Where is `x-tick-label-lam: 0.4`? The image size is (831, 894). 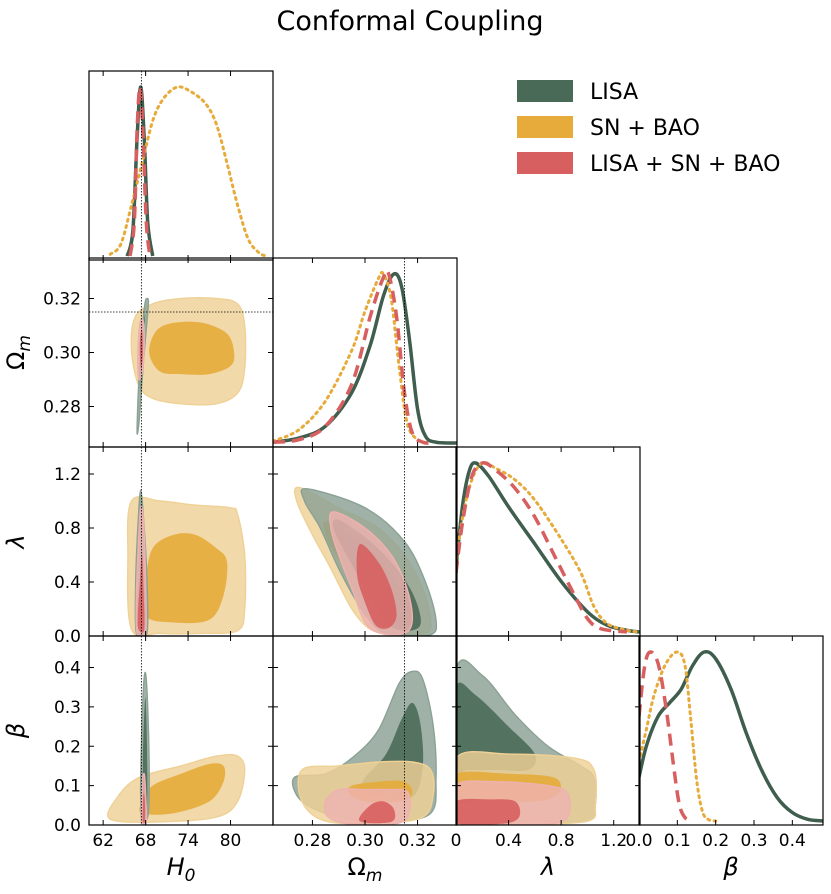 x-tick-label-lam: 0.4 is located at coordinates (508, 841).